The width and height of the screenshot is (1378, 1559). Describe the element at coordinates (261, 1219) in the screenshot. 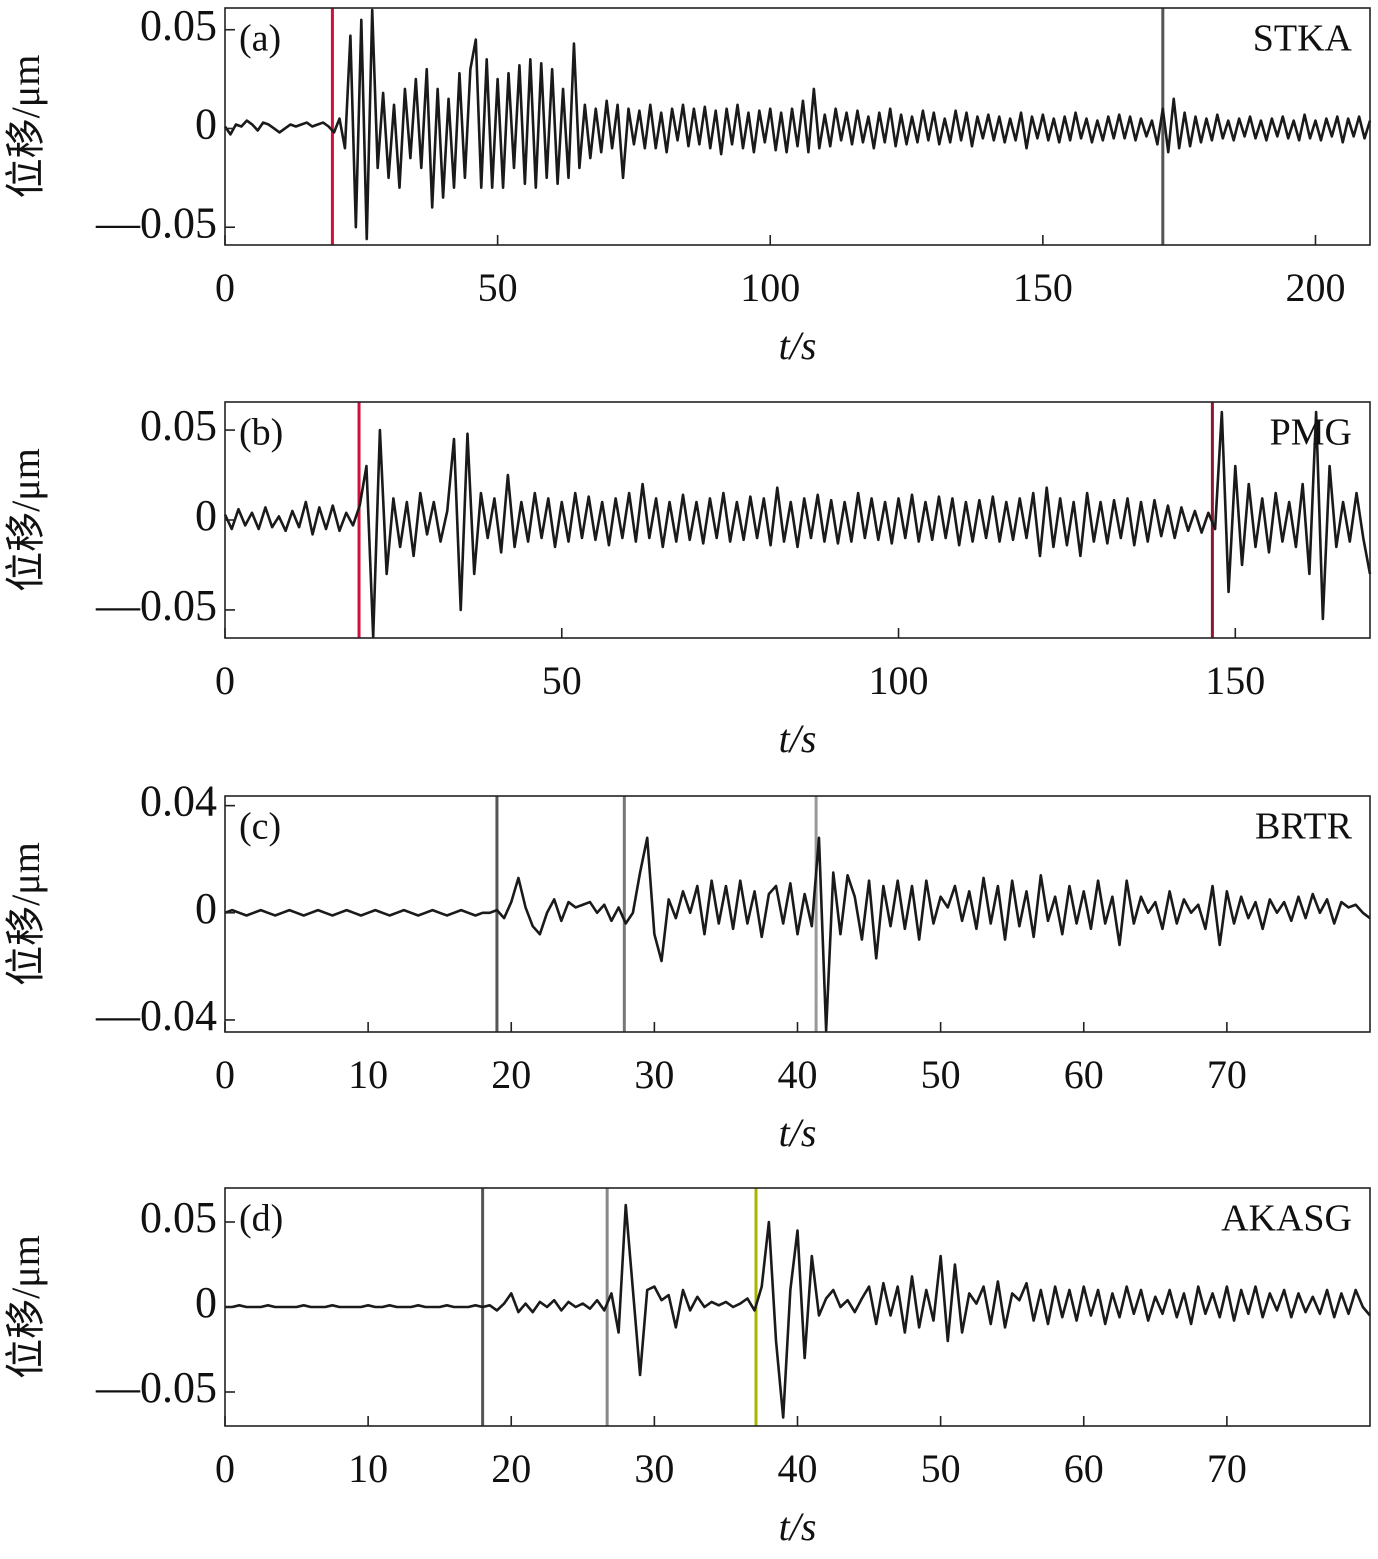

I see `panel-label: (d)` at that location.